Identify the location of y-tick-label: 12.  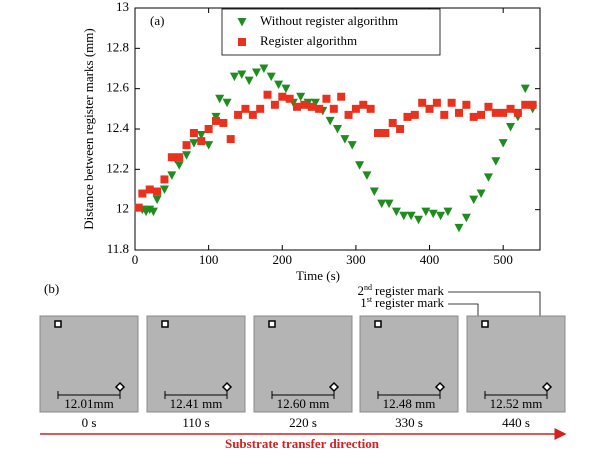
(122, 208).